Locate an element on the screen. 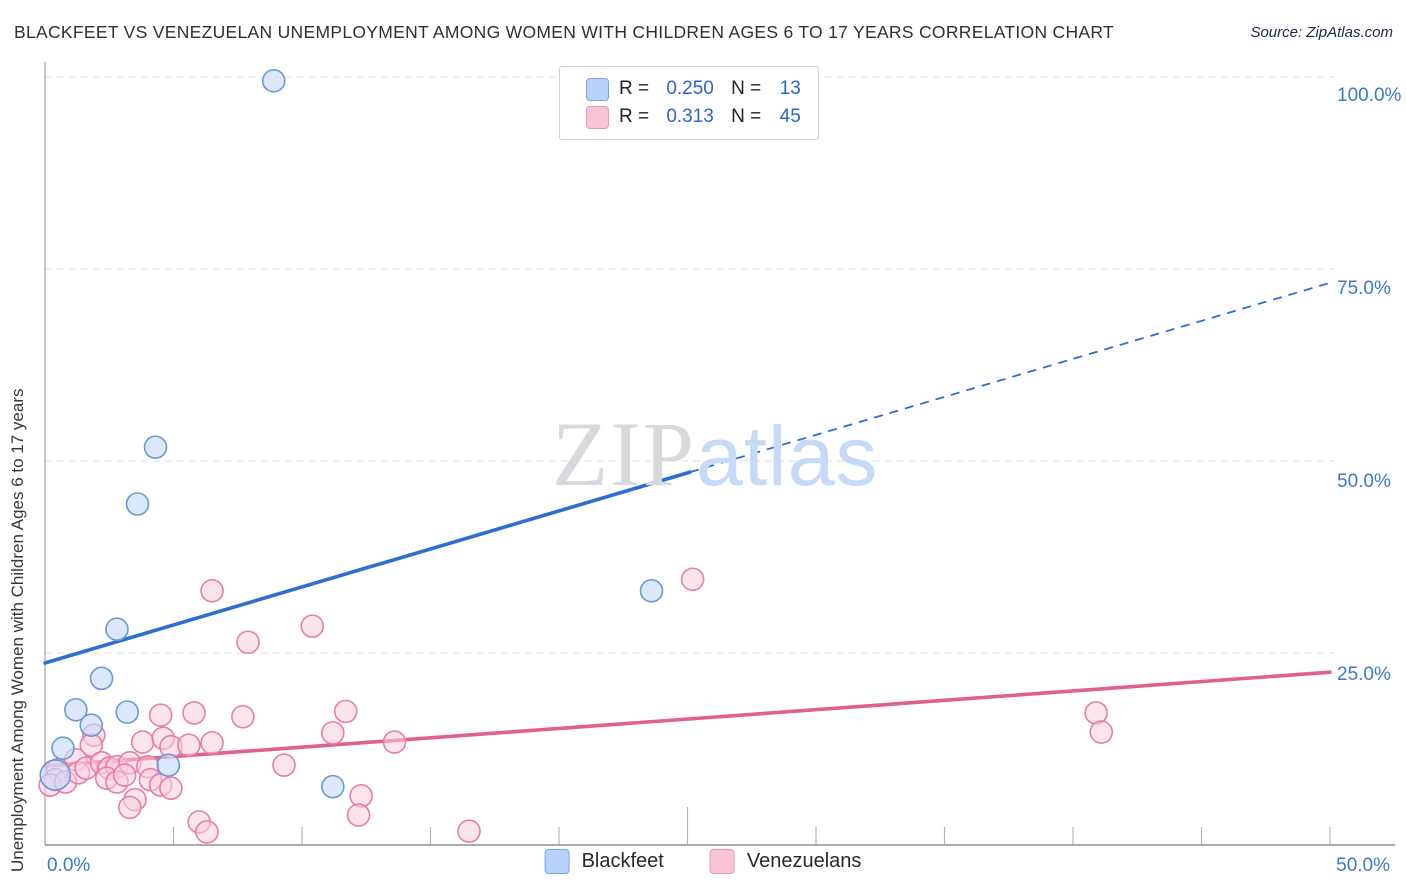 This screenshot has width=1406, height=892. r-value-blackfeet: 0.250 is located at coordinates (690, 88).